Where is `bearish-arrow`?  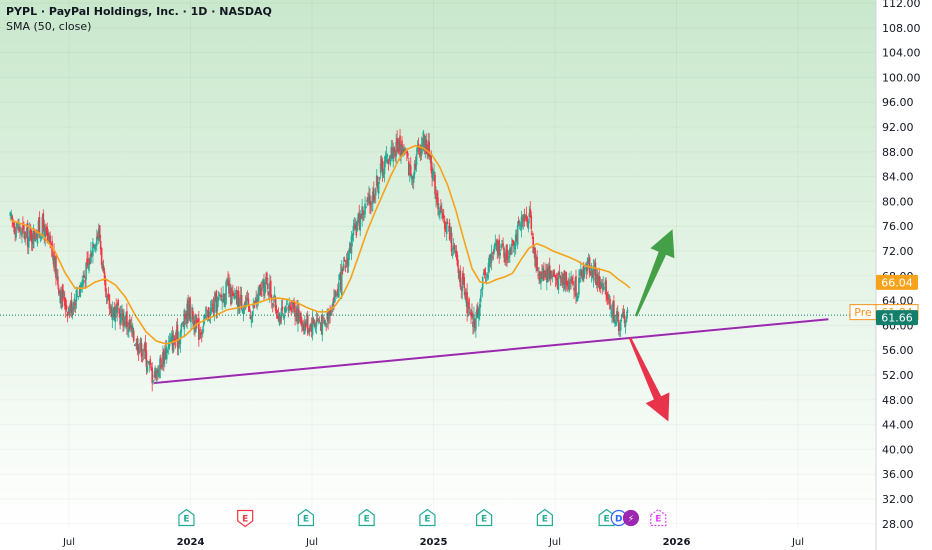
bearish-arrow is located at coordinates (649, 379).